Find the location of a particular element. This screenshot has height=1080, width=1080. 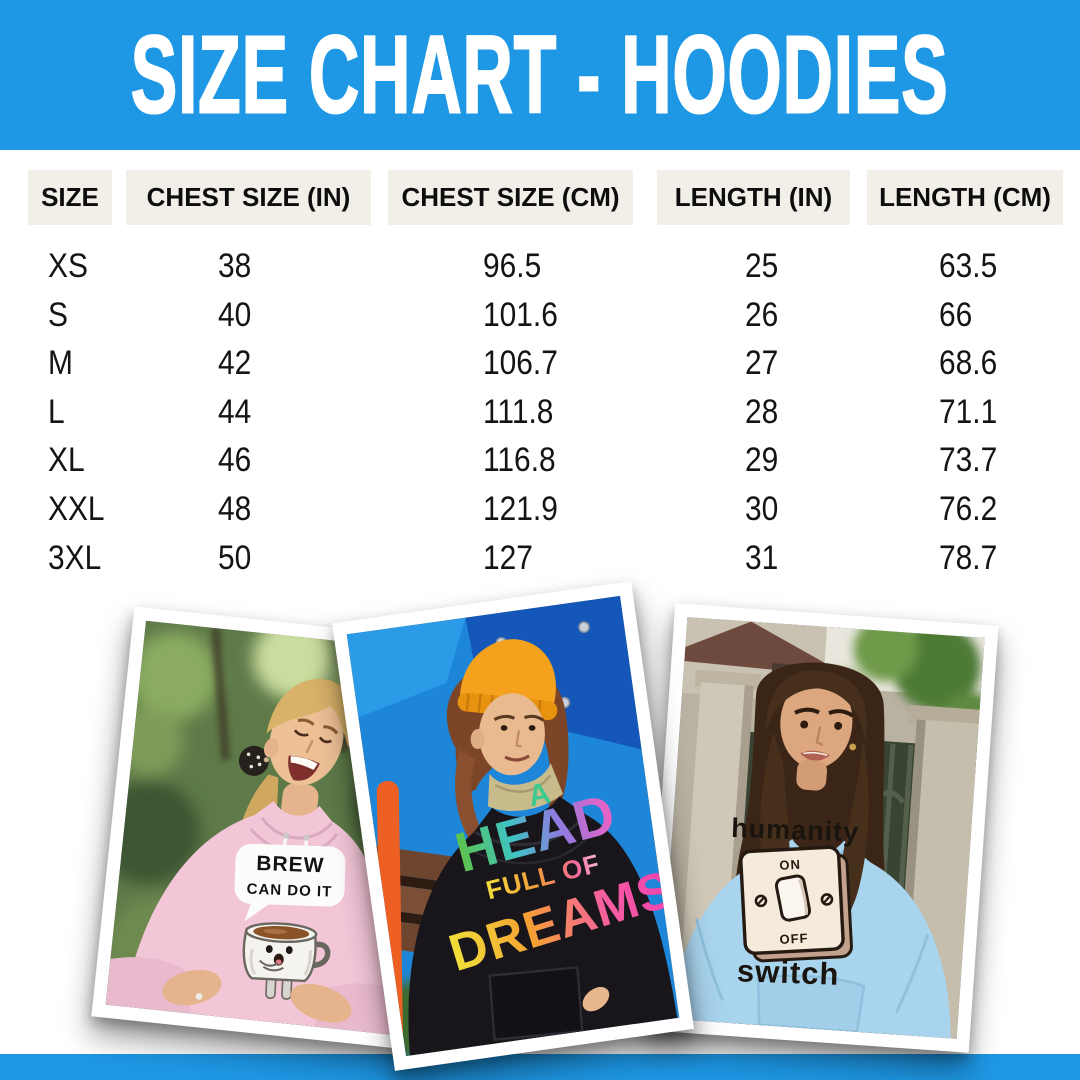

cell-chest-cm: 106.7 is located at coordinates (520, 363).